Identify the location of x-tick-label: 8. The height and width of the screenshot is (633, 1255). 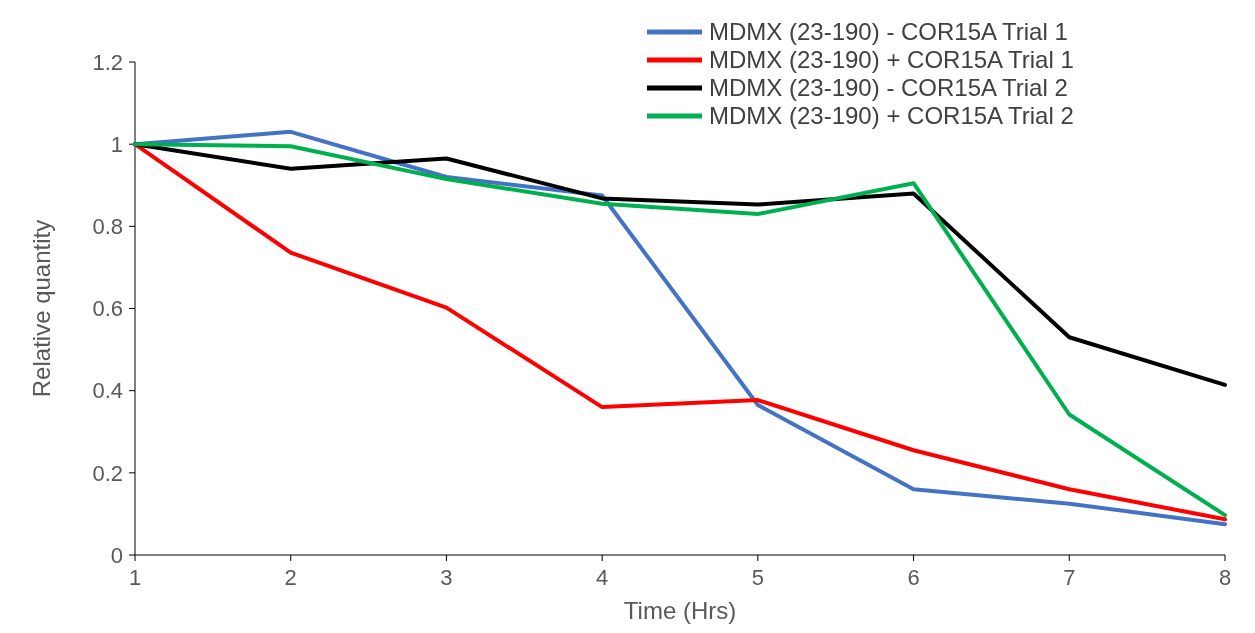
(1225, 577).